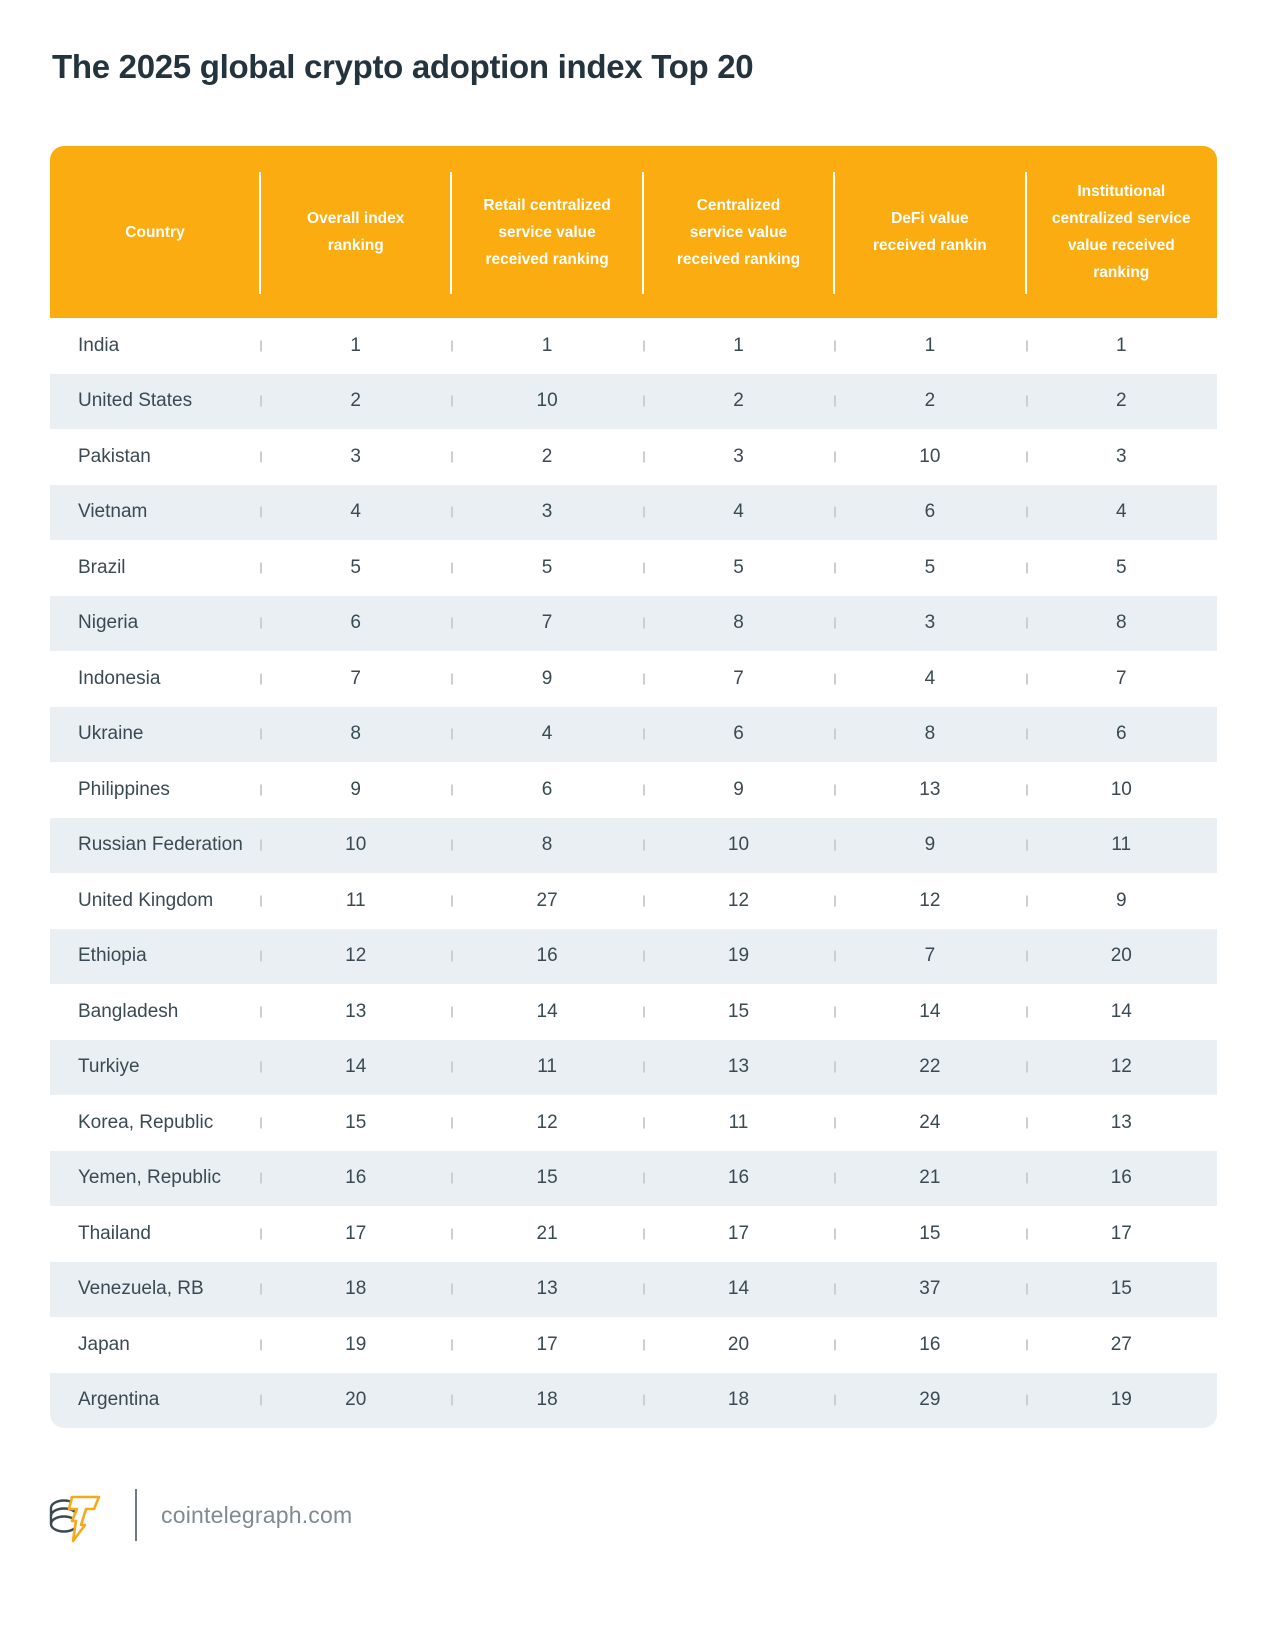  I want to click on country-cell: Yemen, Republic, so click(155, 1179).